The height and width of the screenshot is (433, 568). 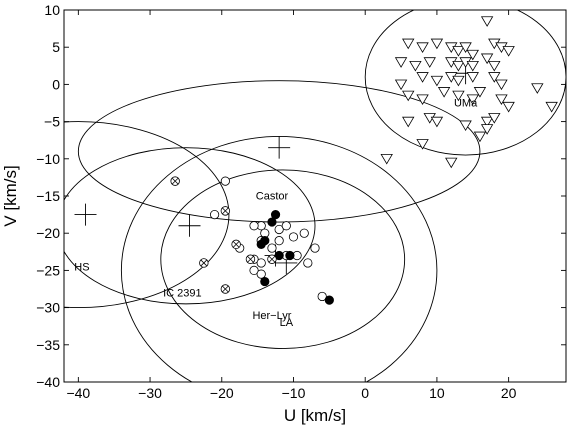 What do you see at coordinates (48, 196) in the screenshot?
I see `y-tick-label: −15` at bounding box center [48, 196].